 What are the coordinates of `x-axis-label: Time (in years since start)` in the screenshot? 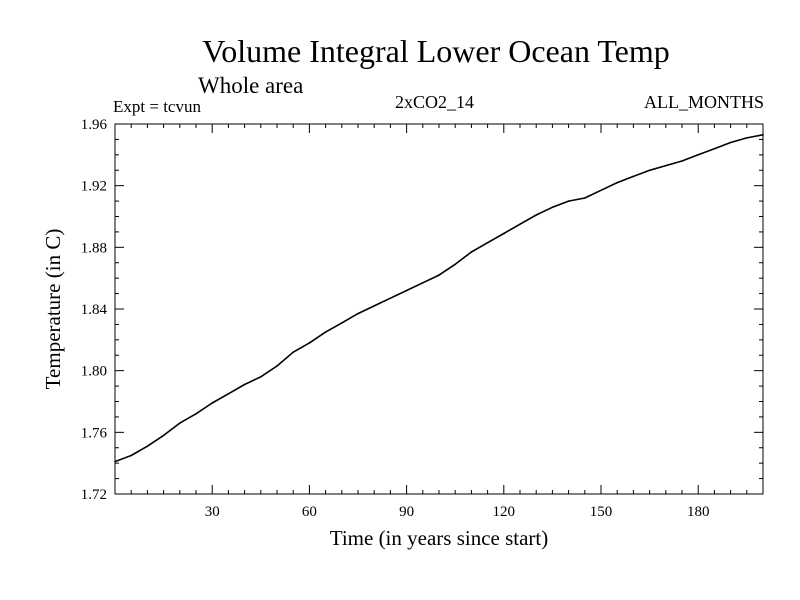 It's located at (439, 538).